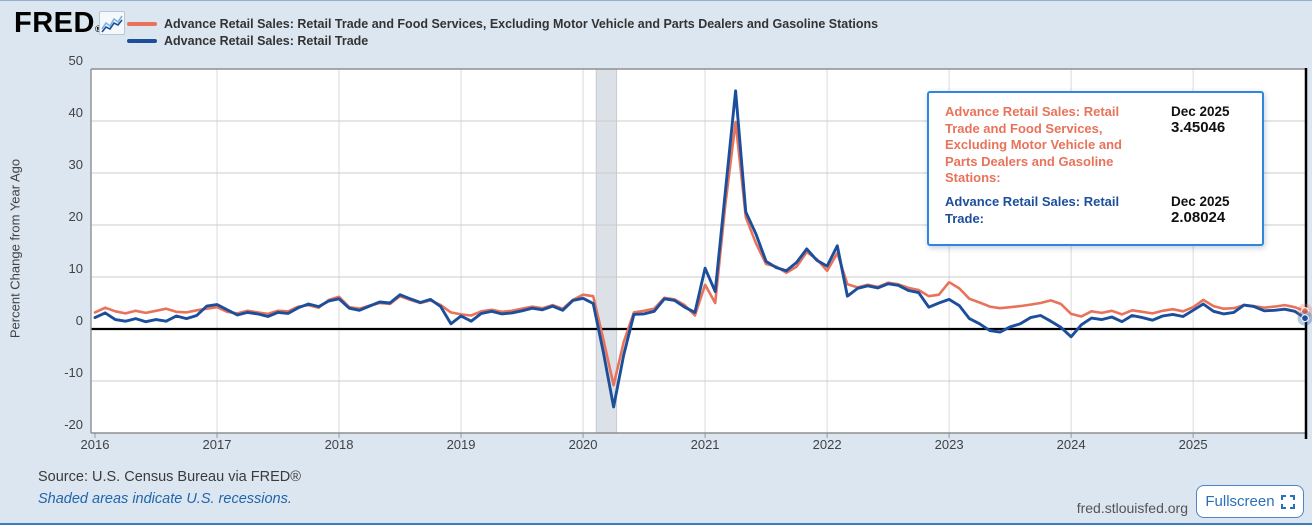 The height and width of the screenshot is (525, 1312). Describe the element at coordinates (1071, 444) in the screenshot. I see `x-tick-label: 2024` at that location.